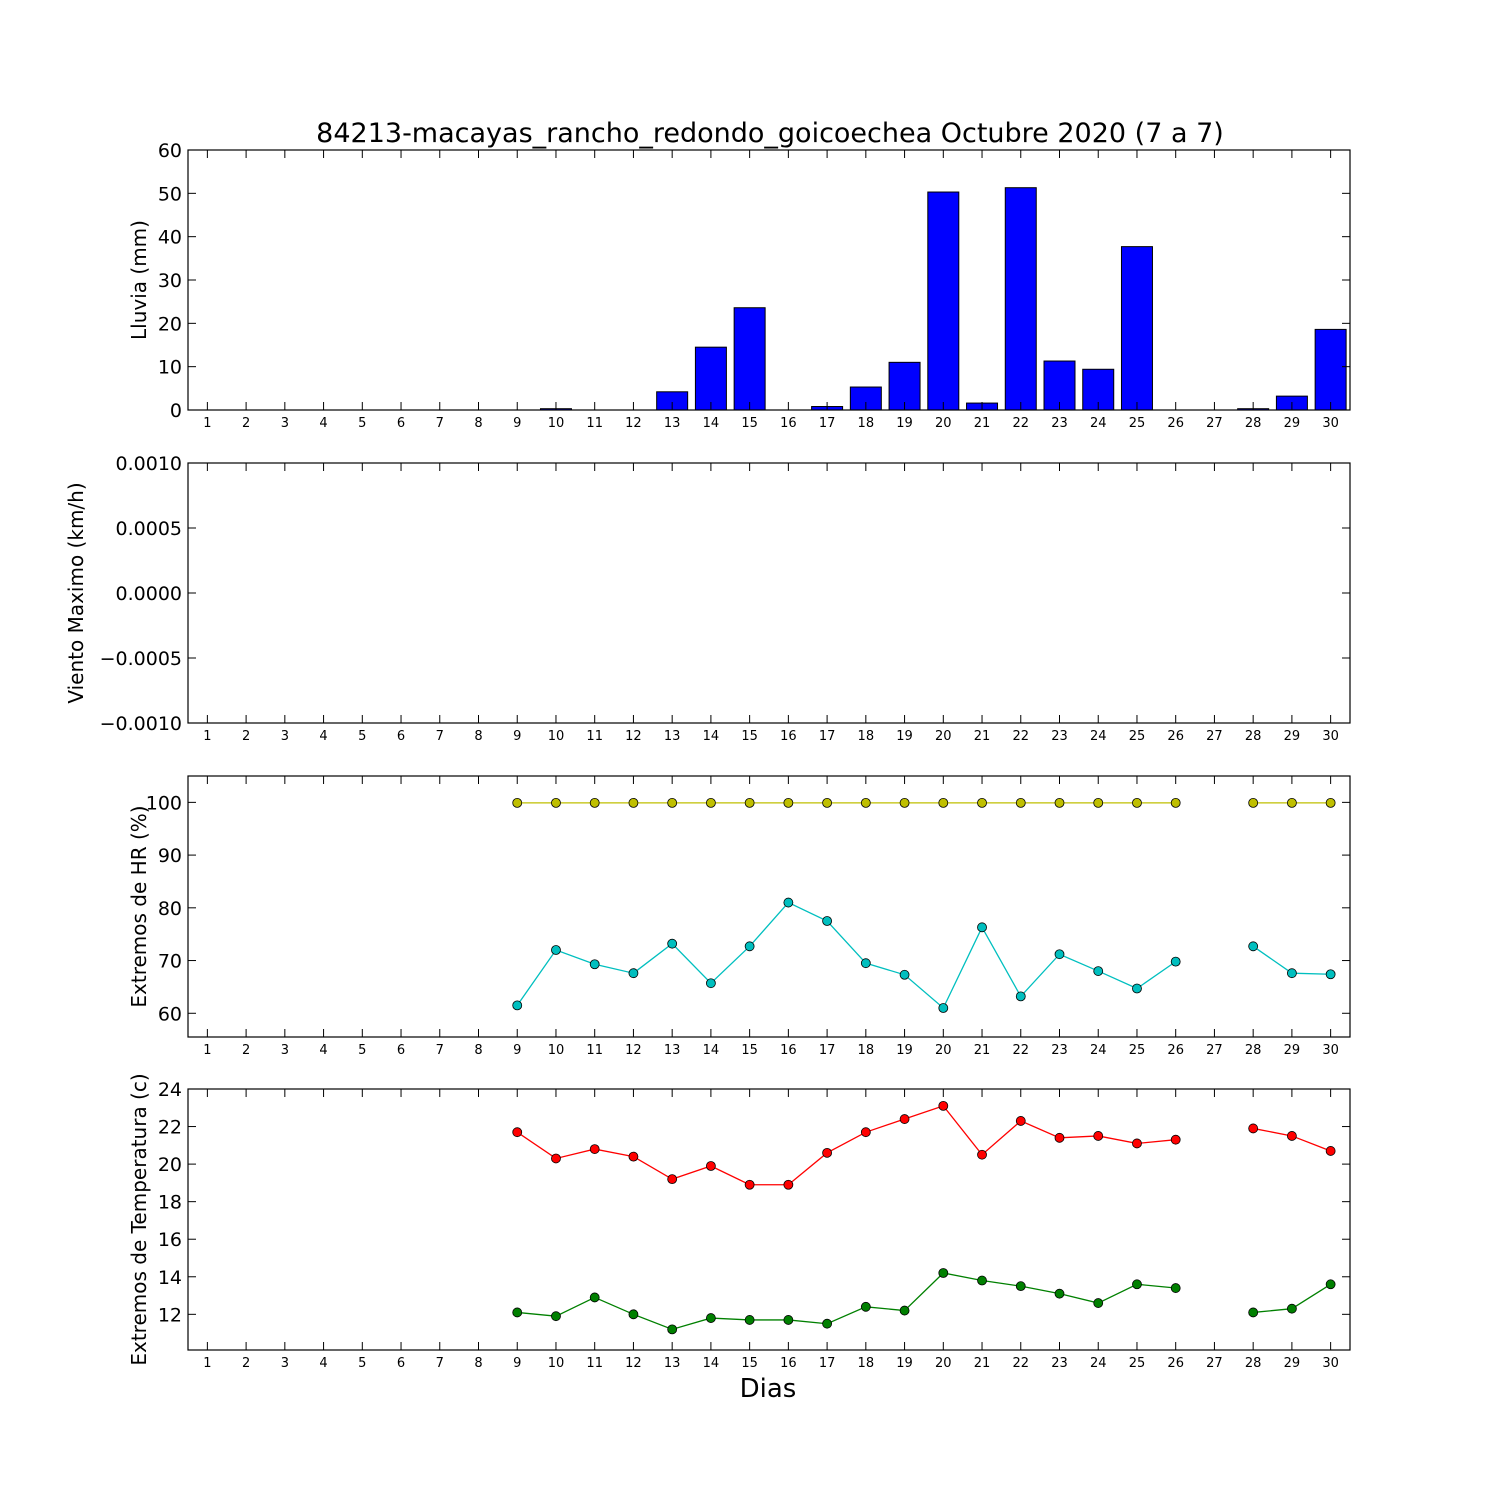 The height and width of the screenshot is (1500, 1500). I want to click on humidity-xtick-label: 17, so click(827, 1050).